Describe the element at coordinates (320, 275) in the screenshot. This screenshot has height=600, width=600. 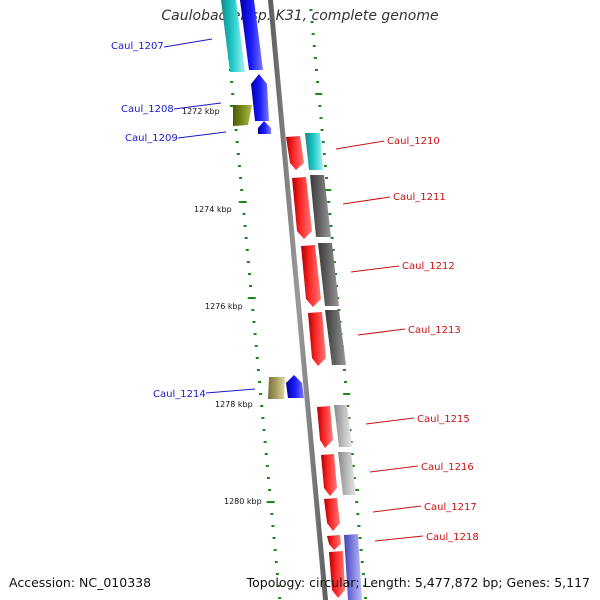
I see `gene-caul-1212-features` at that location.